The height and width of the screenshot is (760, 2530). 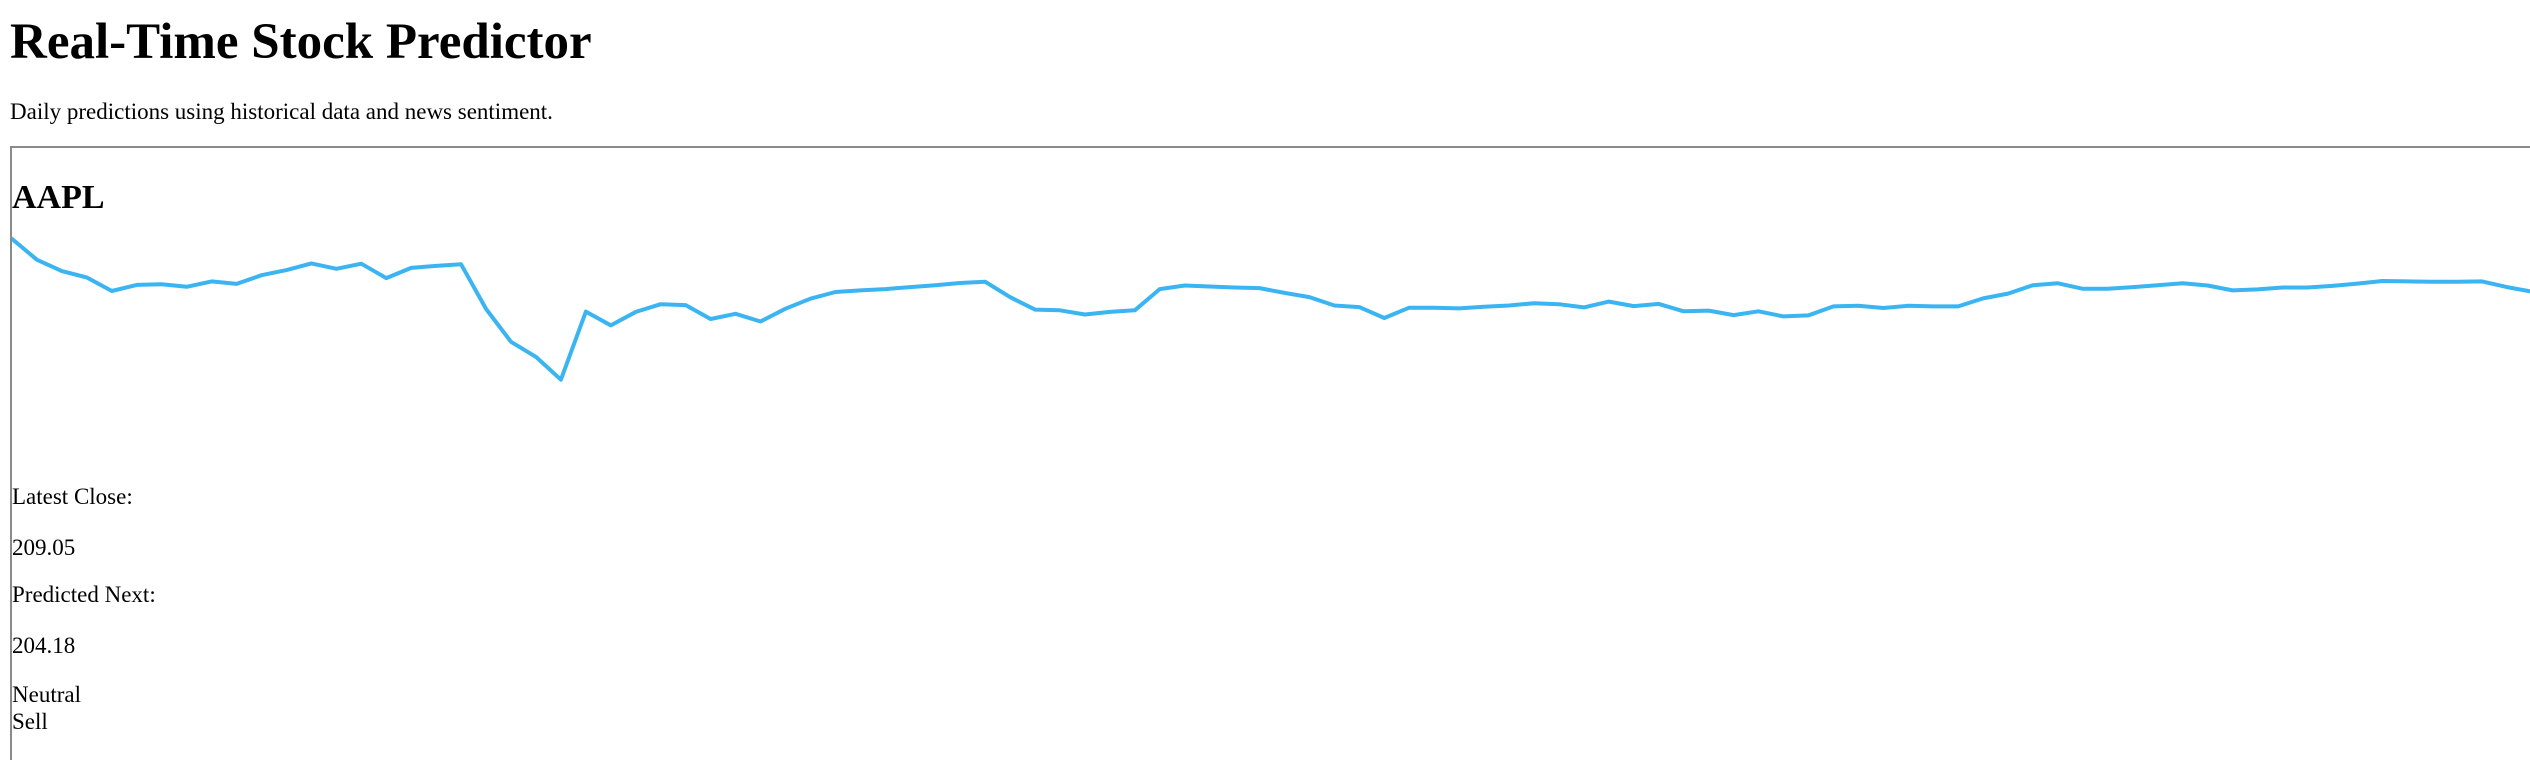 What do you see at coordinates (30, 721) in the screenshot?
I see `recommendation-label: Sell` at bounding box center [30, 721].